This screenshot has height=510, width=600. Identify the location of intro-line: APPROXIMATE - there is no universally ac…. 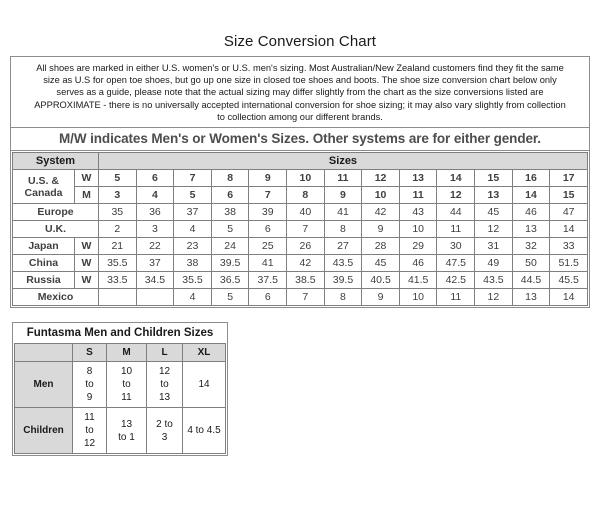
(300, 104).